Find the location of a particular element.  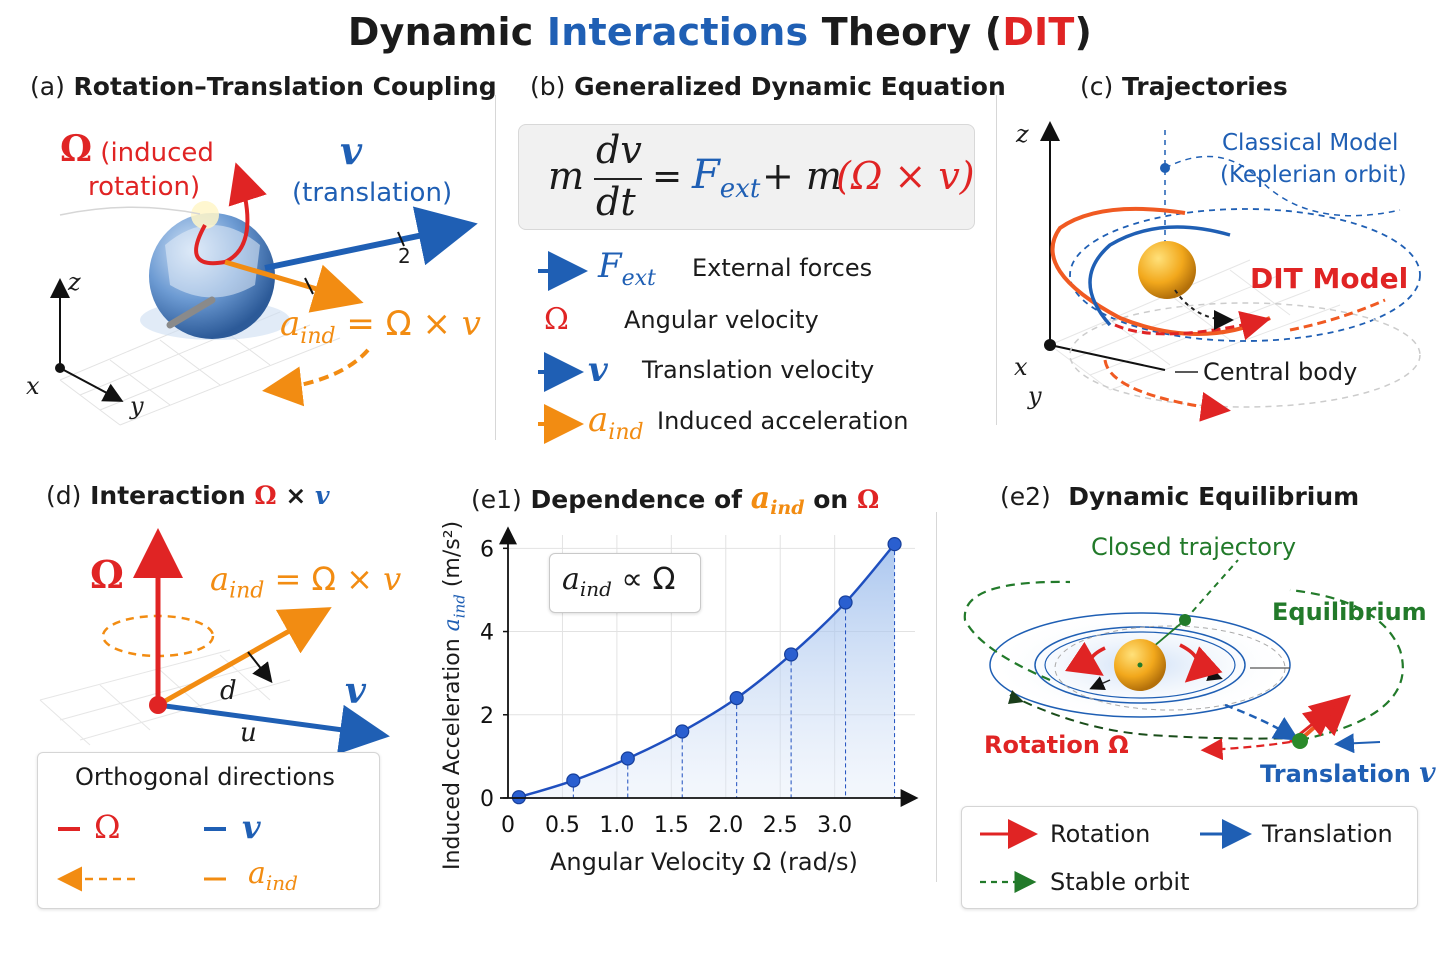

legend-d-a-sym: a is located at coordinates (257, 873).